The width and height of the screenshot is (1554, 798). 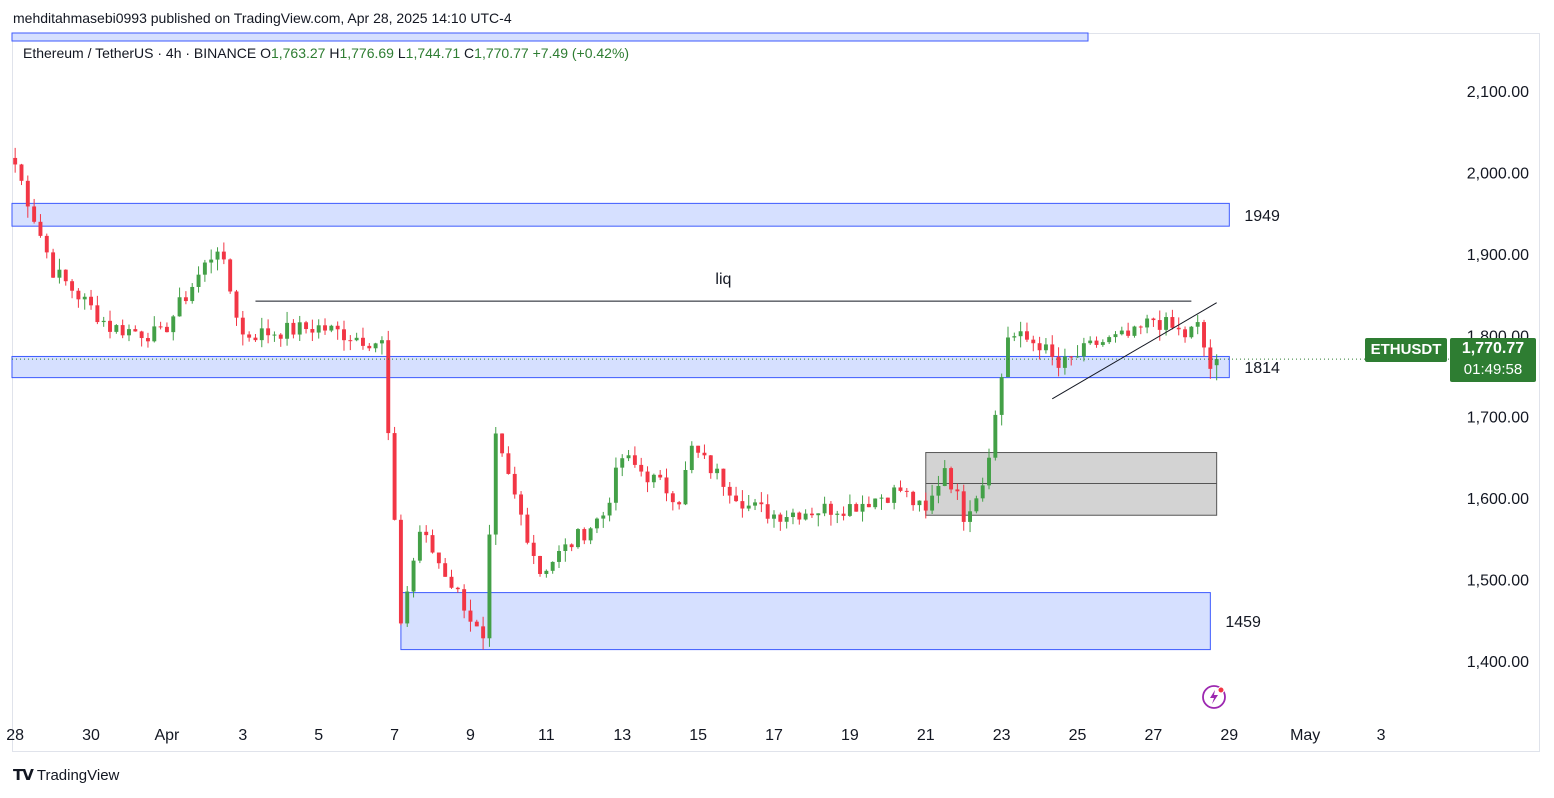 What do you see at coordinates (265, 53) in the screenshot?
I see `open-label: O` at bounding box center [265, 53].